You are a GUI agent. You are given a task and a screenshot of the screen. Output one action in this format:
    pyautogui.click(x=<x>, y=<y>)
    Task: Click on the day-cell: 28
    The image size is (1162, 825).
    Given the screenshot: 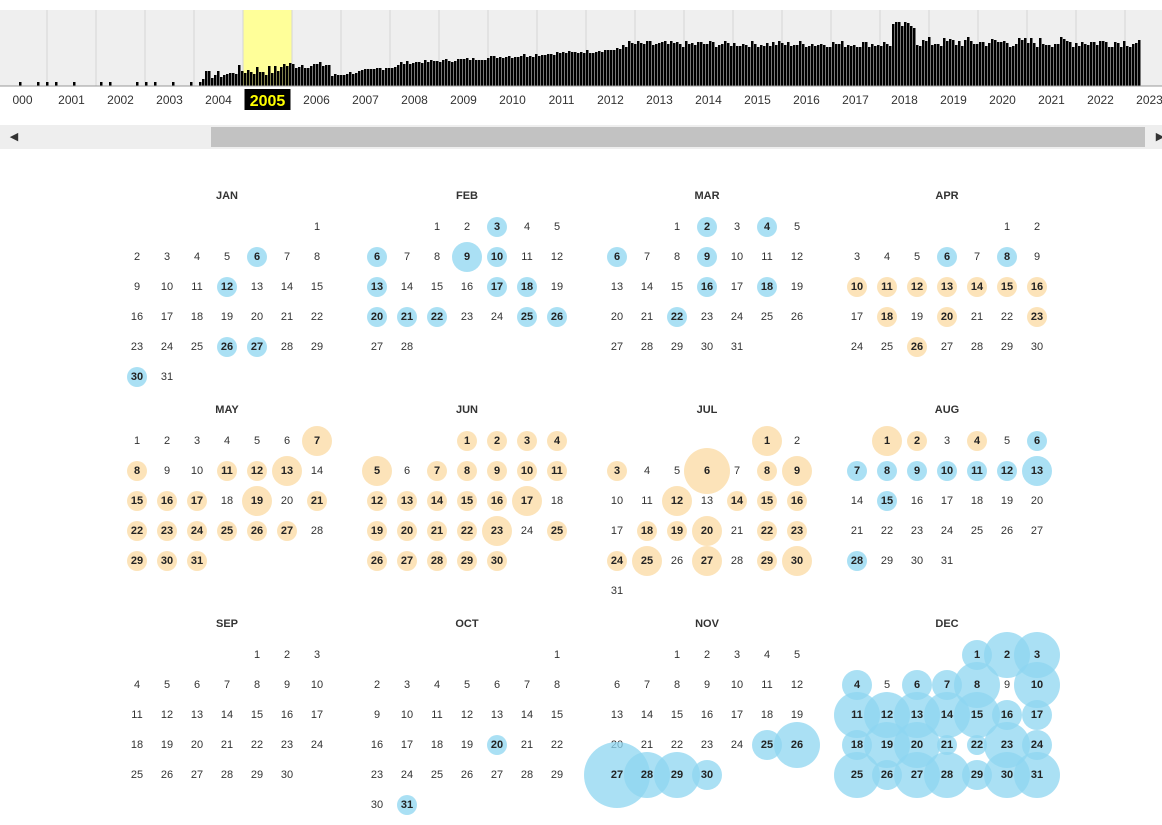 What is the action you would take?
    pyautogui.click(x=947, y=775)
    